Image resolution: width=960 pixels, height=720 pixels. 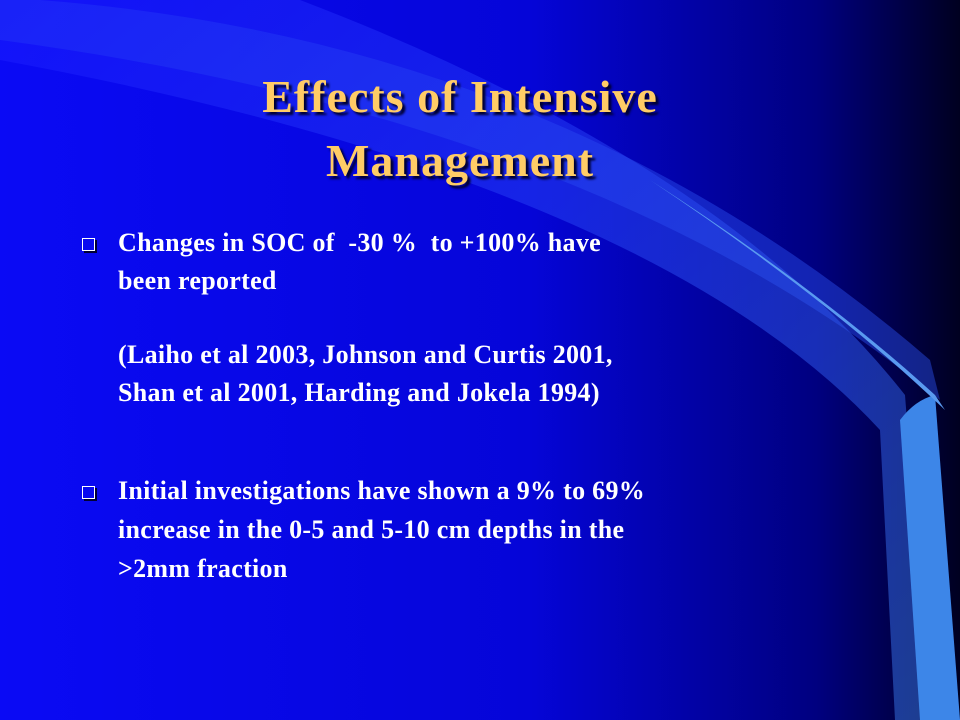 What do you see at coordinates (460, 160) in the screenshot?
I see `slide-title: Management` at bounding box center [460, 160].